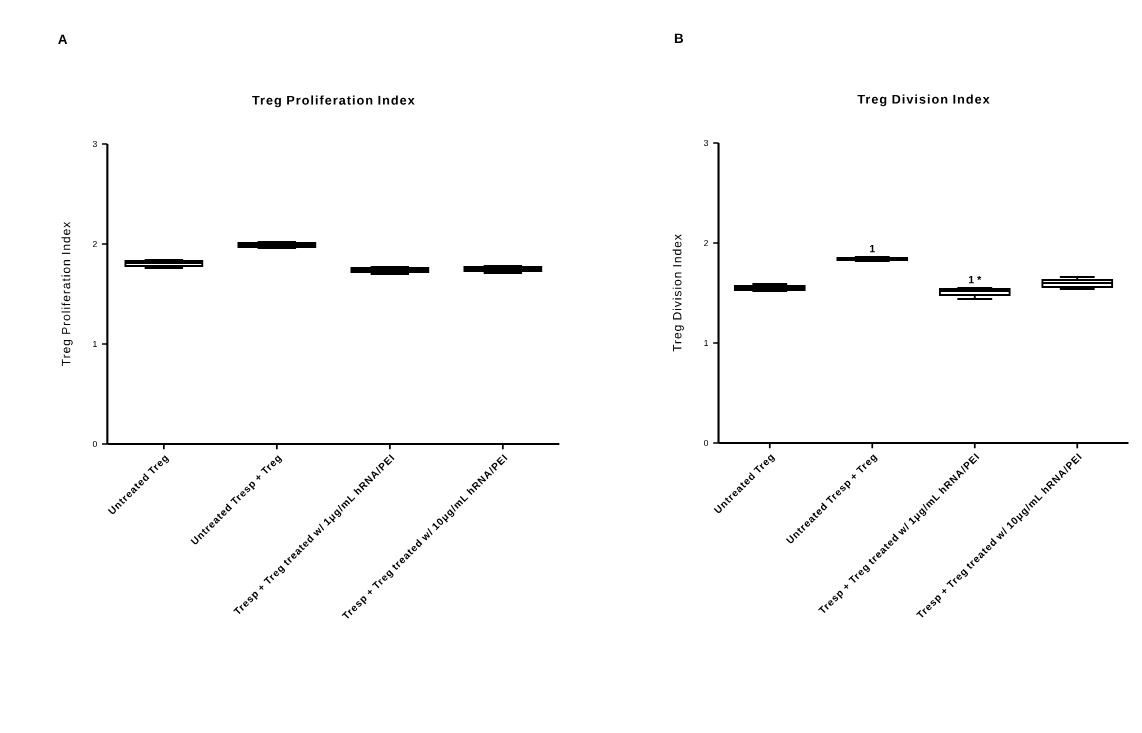  What do you see at coordinates (678, 293) in the screenshot?
I see `y-axis-title: Treg Division Index` at bounding box center [678, 293].